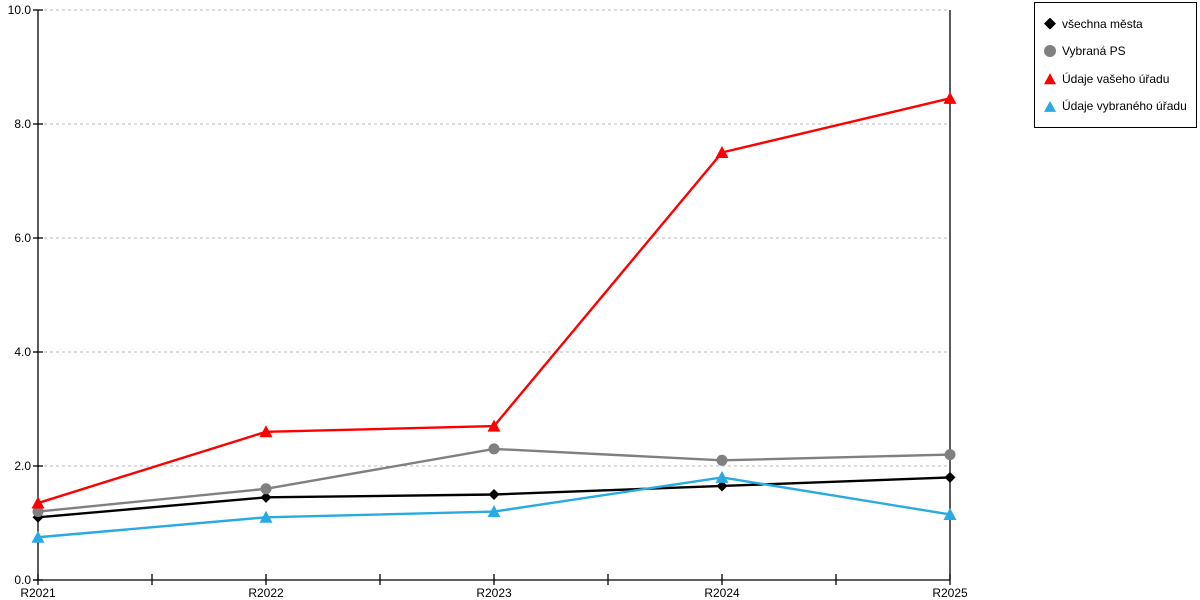 This screenshot has width=1200, height=600. I want to click on series-line, so click(494, 480).